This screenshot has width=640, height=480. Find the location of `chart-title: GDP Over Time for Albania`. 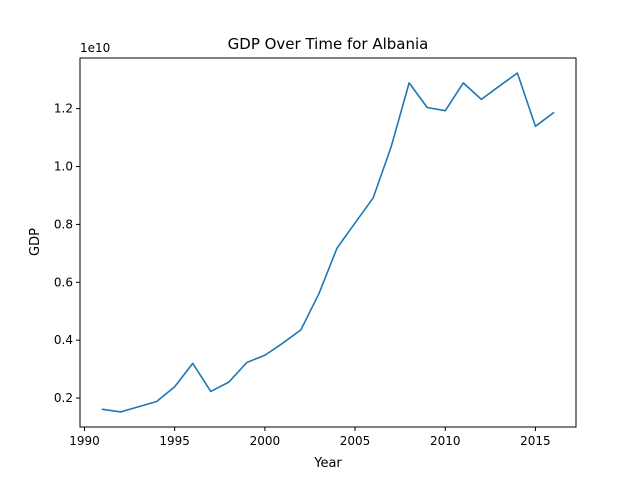

chart-title: GDP Over Time for Albania is located at coordinates (328, 44).